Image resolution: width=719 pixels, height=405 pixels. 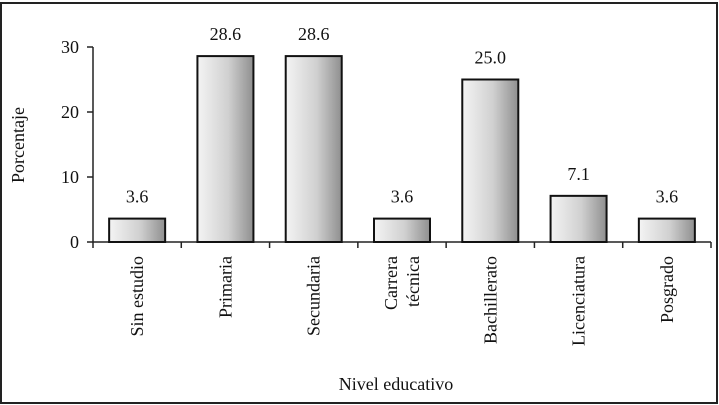 What do you see at coordinates (314, 296) in the screenshot?
I see `x-tick-label: Secundaria` at bounding box center [314, 296].